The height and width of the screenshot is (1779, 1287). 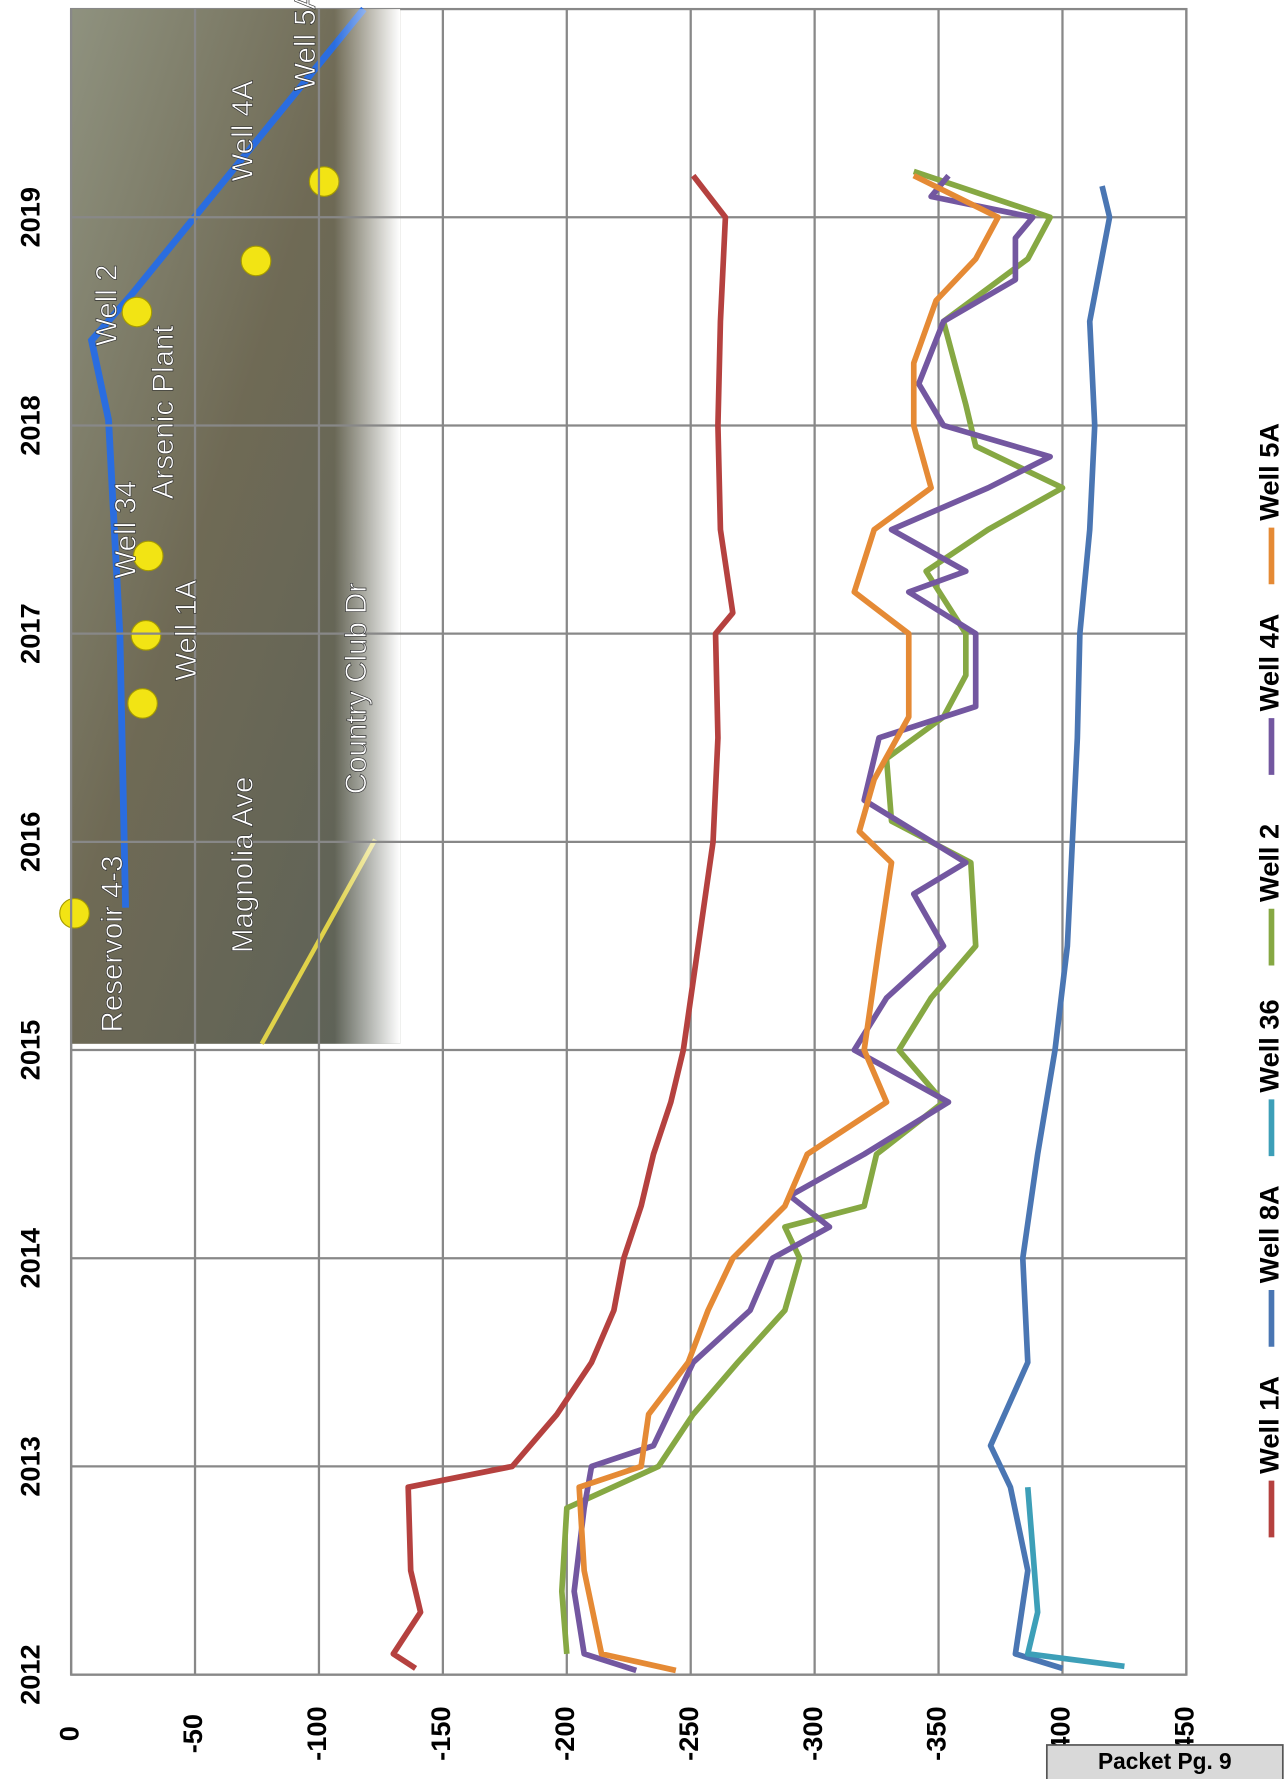 What do you see at coordinates (163, 412) in the screenshot?
I see `map-label: Arsenic Plant` at bounding box center [163, 412].